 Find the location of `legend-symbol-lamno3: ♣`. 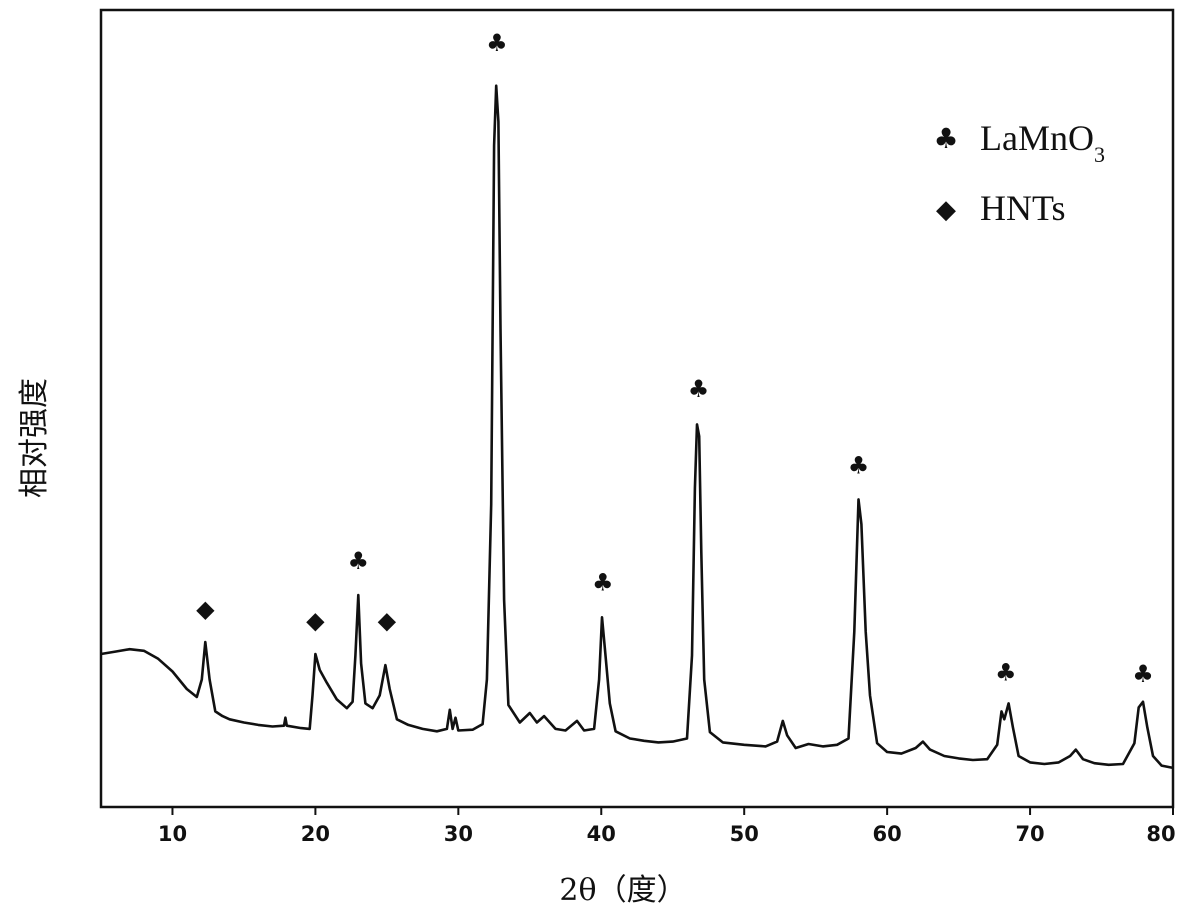

legend-symbol-lamno3: ♣ is located at coordinates (945, 138).